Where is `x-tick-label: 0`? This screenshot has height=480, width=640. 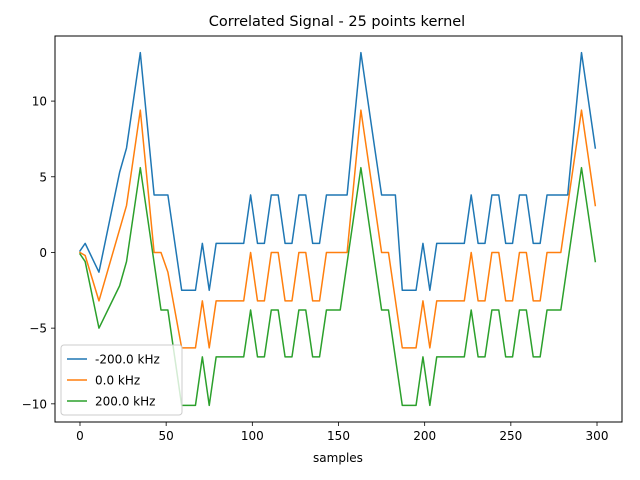 x-tick-label: 0 is located at coordinates (80, 436).